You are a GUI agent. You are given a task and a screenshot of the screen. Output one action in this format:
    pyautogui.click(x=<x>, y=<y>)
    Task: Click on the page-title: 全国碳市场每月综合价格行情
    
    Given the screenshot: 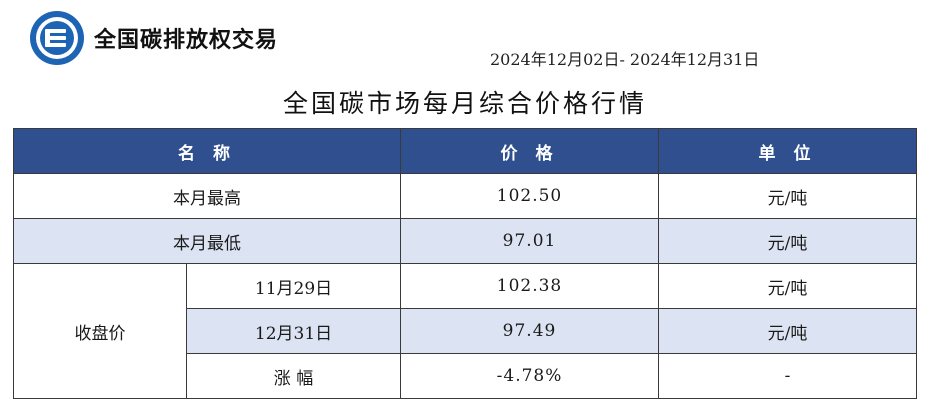 What is the action you would take?
    pyautogui.click(x=464, y=103)
    